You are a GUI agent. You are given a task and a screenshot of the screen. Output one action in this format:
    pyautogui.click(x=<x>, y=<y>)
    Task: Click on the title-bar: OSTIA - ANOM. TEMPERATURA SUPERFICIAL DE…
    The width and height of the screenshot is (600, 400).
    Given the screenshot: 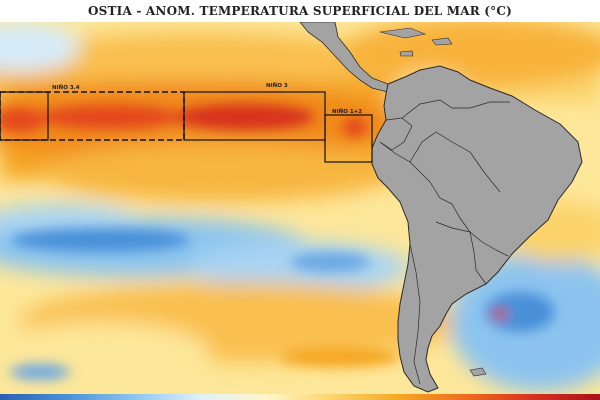 What is the action you would take?
    pyautogui.click(x=300, y=11)
    